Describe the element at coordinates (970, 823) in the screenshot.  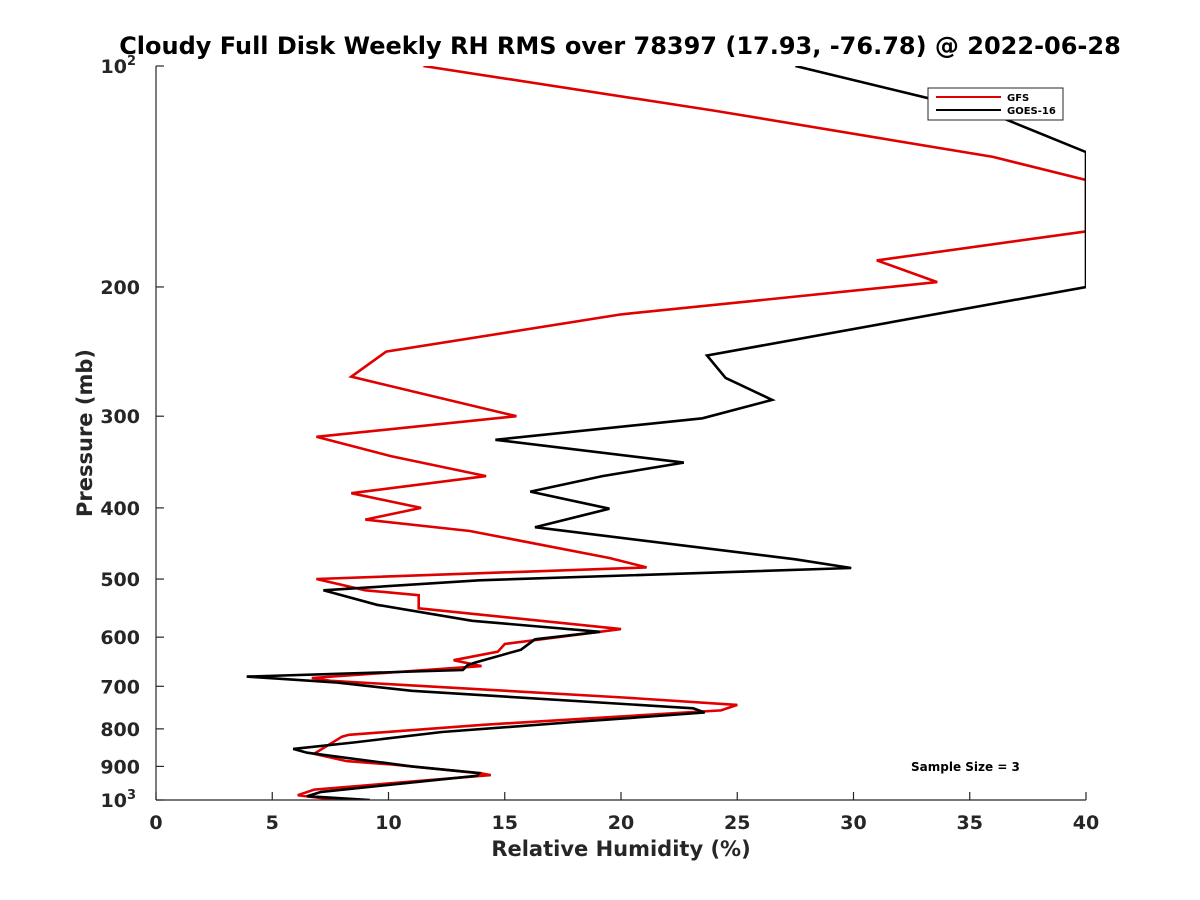
I see `x-tick-label: 35` at that location.